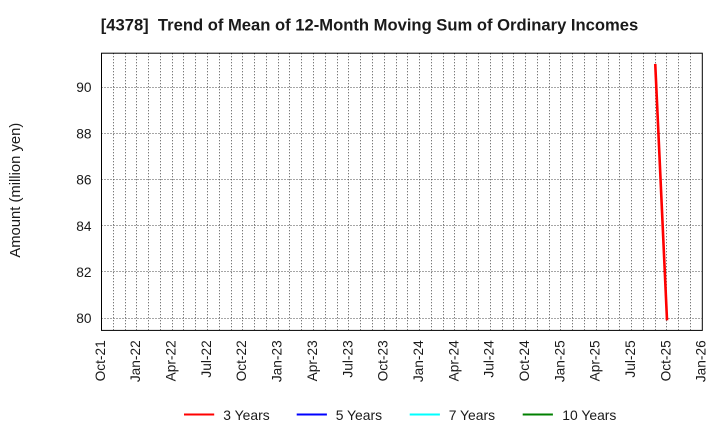 Image resolution: width=720 pixels, height=445 pixels. What do you see at coordinates (84, 318) in the screenshot?
I see `svg-text: 80` at bounding box center [84, 318].